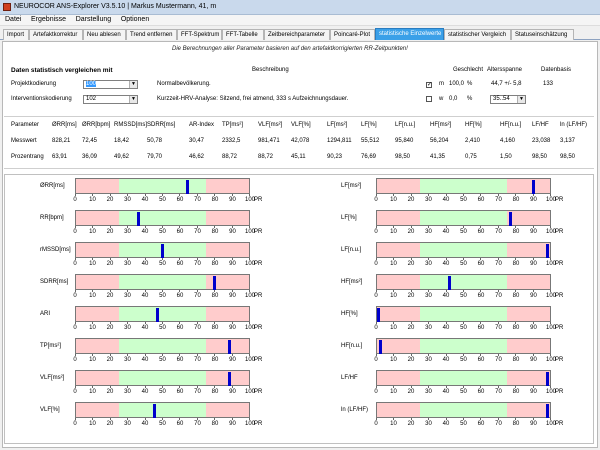  Describe the element at coordinates (441, 99) in the screenshot. I see `w-label: w` at that location.